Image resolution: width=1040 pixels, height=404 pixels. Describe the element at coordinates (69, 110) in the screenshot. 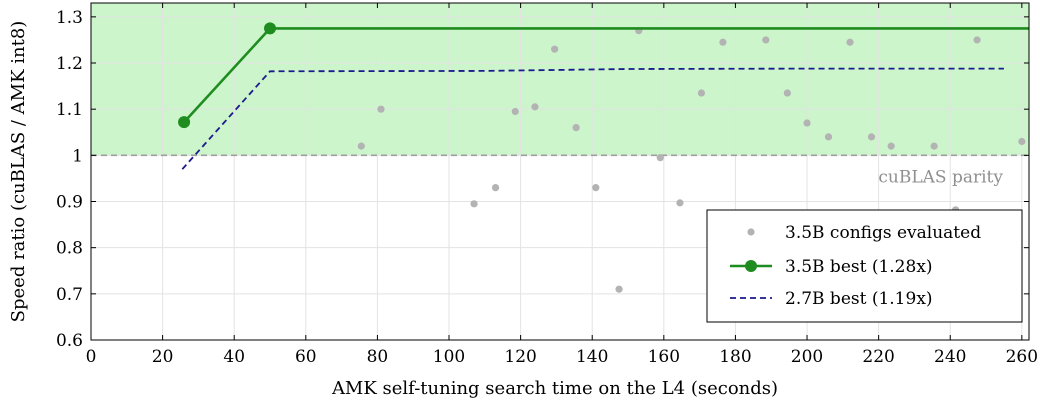

I see `y-tick-label: 1.1` at that location.